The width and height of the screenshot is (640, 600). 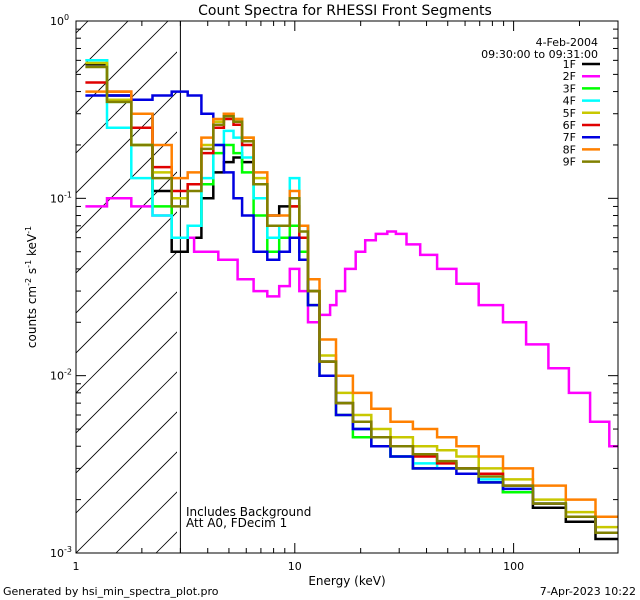 I want to click on y-tick-label: 10⁻¹, so click(x=61, y=197).